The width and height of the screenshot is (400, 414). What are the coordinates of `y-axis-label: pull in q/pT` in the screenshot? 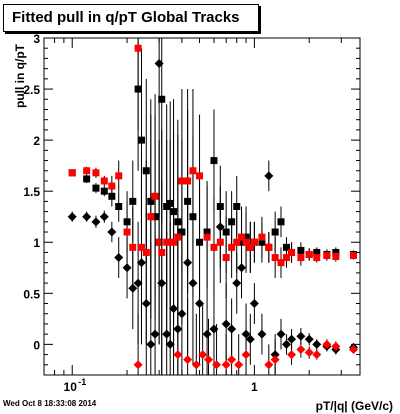 It's located at (20, 75).